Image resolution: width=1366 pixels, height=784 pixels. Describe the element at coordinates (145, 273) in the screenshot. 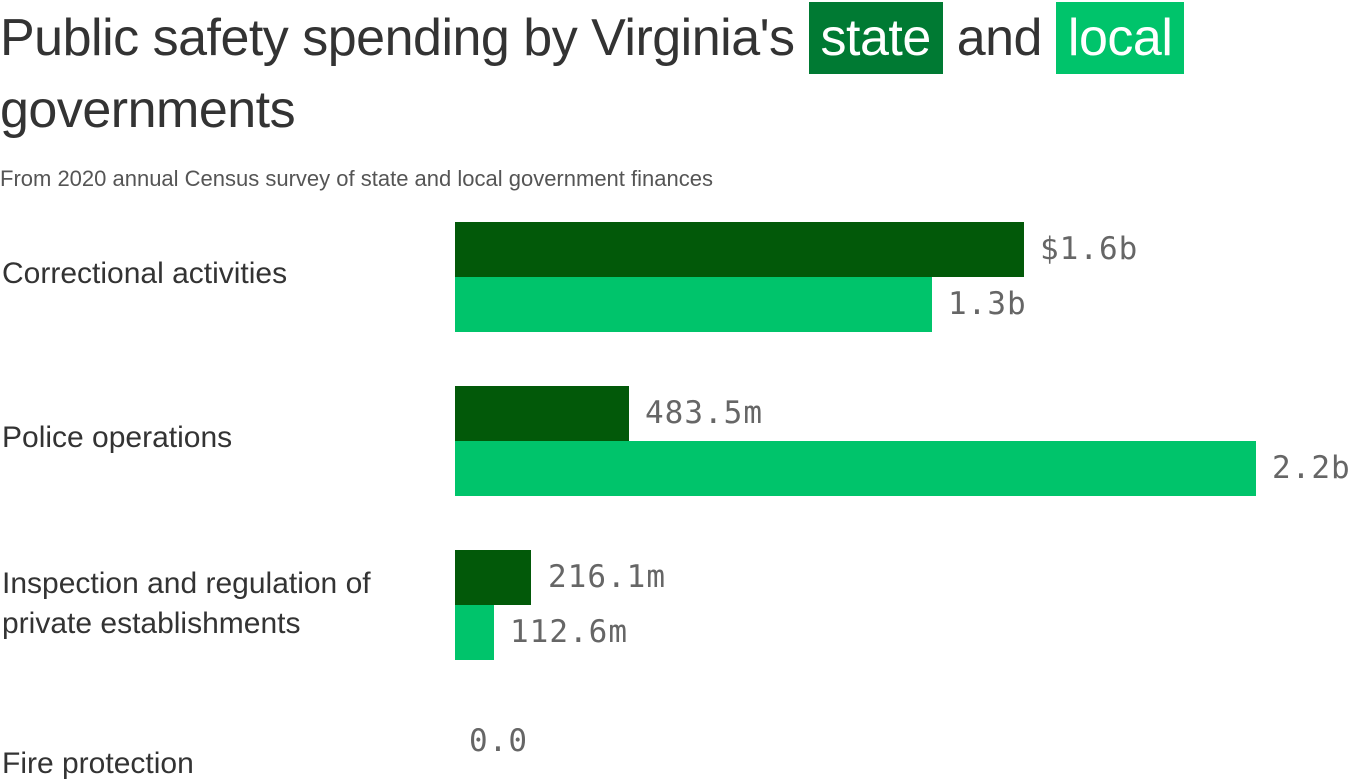

I see `category-label-correctional: Correctional activities` at that location.